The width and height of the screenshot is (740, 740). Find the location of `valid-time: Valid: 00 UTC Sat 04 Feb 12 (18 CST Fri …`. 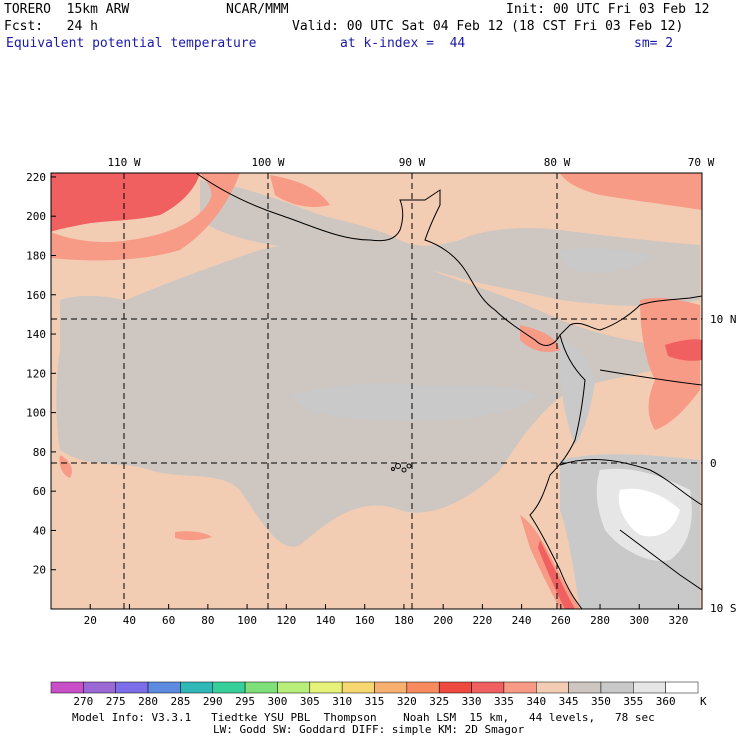

valid-time: Valid: 00 UTC Sat 04 Feb 12 (18 CST Fri … is located at coordinates (488, 26).